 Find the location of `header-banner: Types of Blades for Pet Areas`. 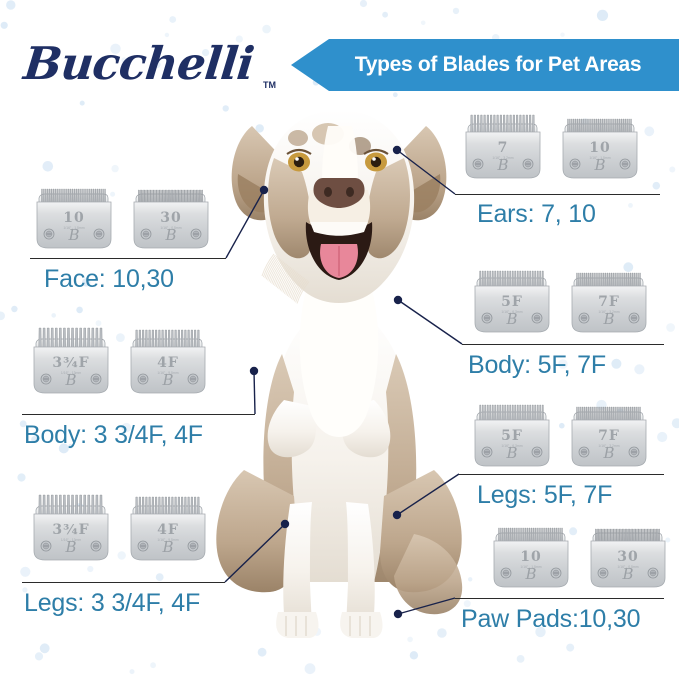

header-banner: Types of Blades for Pet Areas is located at coordinates (485, 65).